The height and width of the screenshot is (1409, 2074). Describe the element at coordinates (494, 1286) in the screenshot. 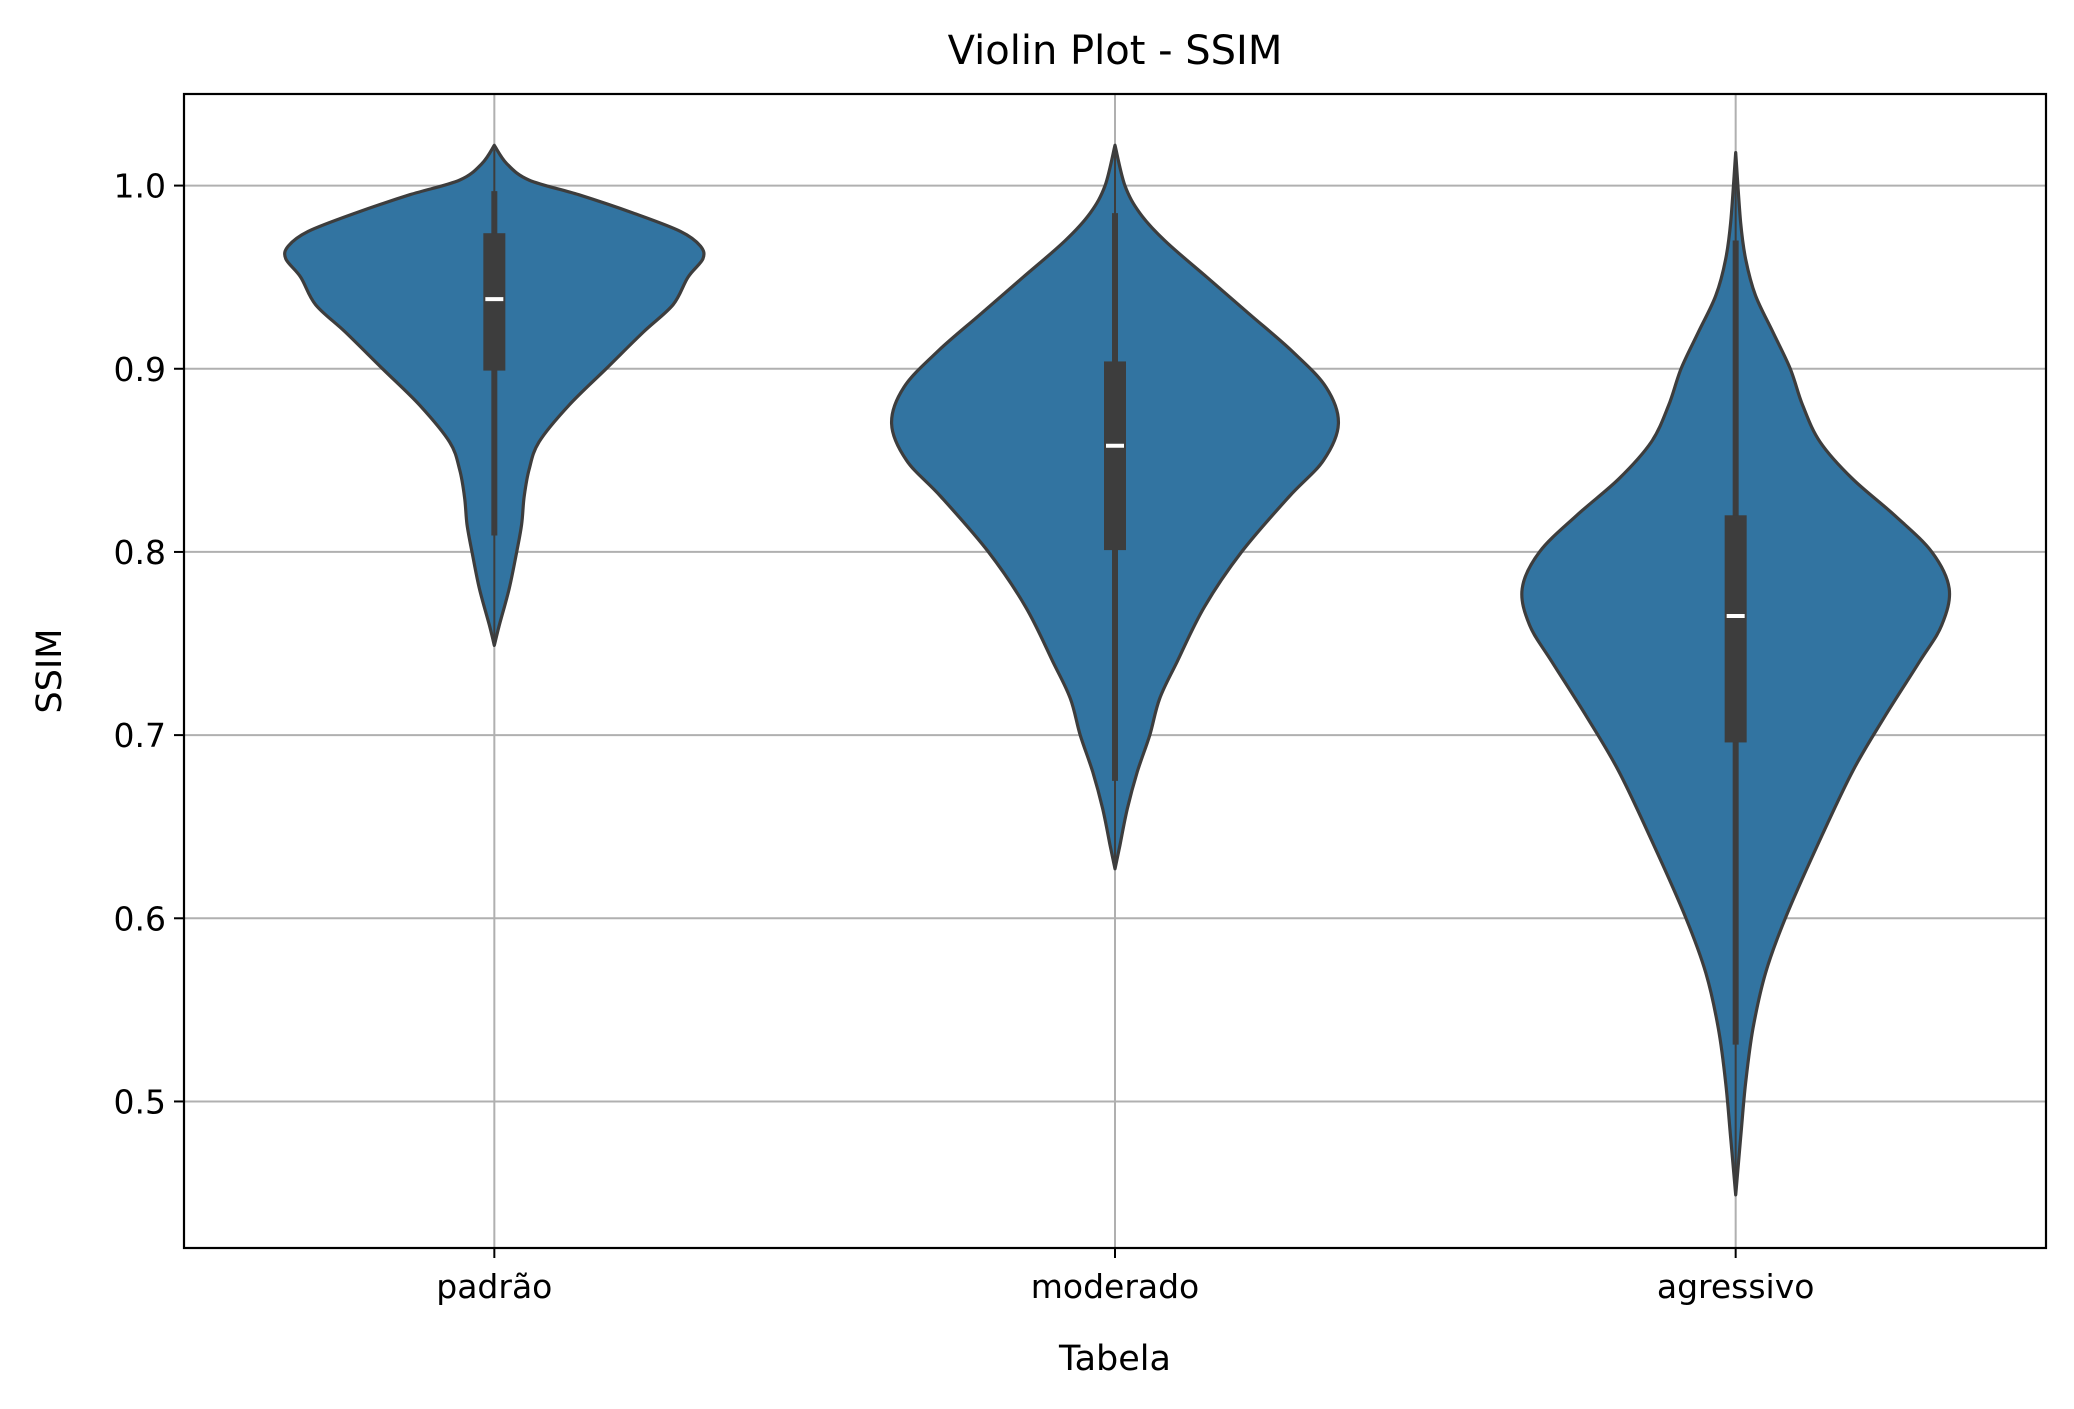

I see `x-tick-label-0: padrão` at that location.